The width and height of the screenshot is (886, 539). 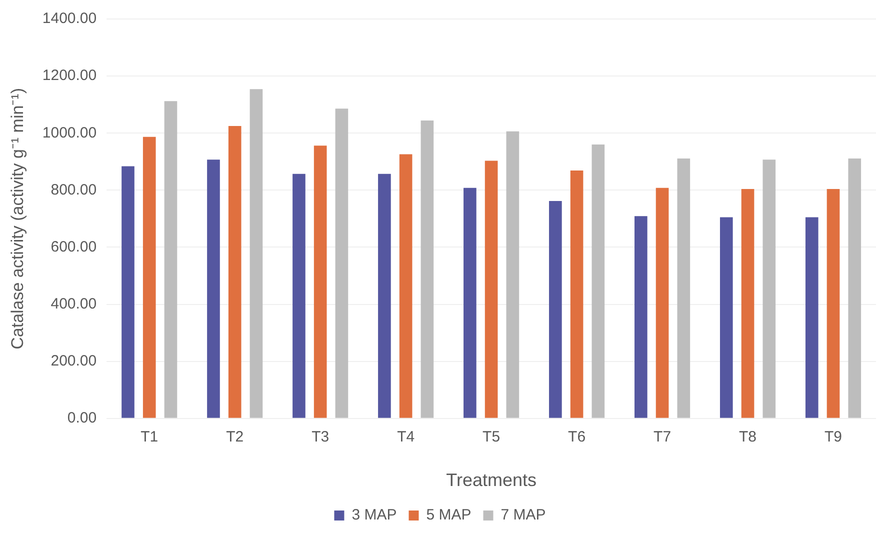 I want to click on x-axis-title: Treatments, so click(x=491, y=480).